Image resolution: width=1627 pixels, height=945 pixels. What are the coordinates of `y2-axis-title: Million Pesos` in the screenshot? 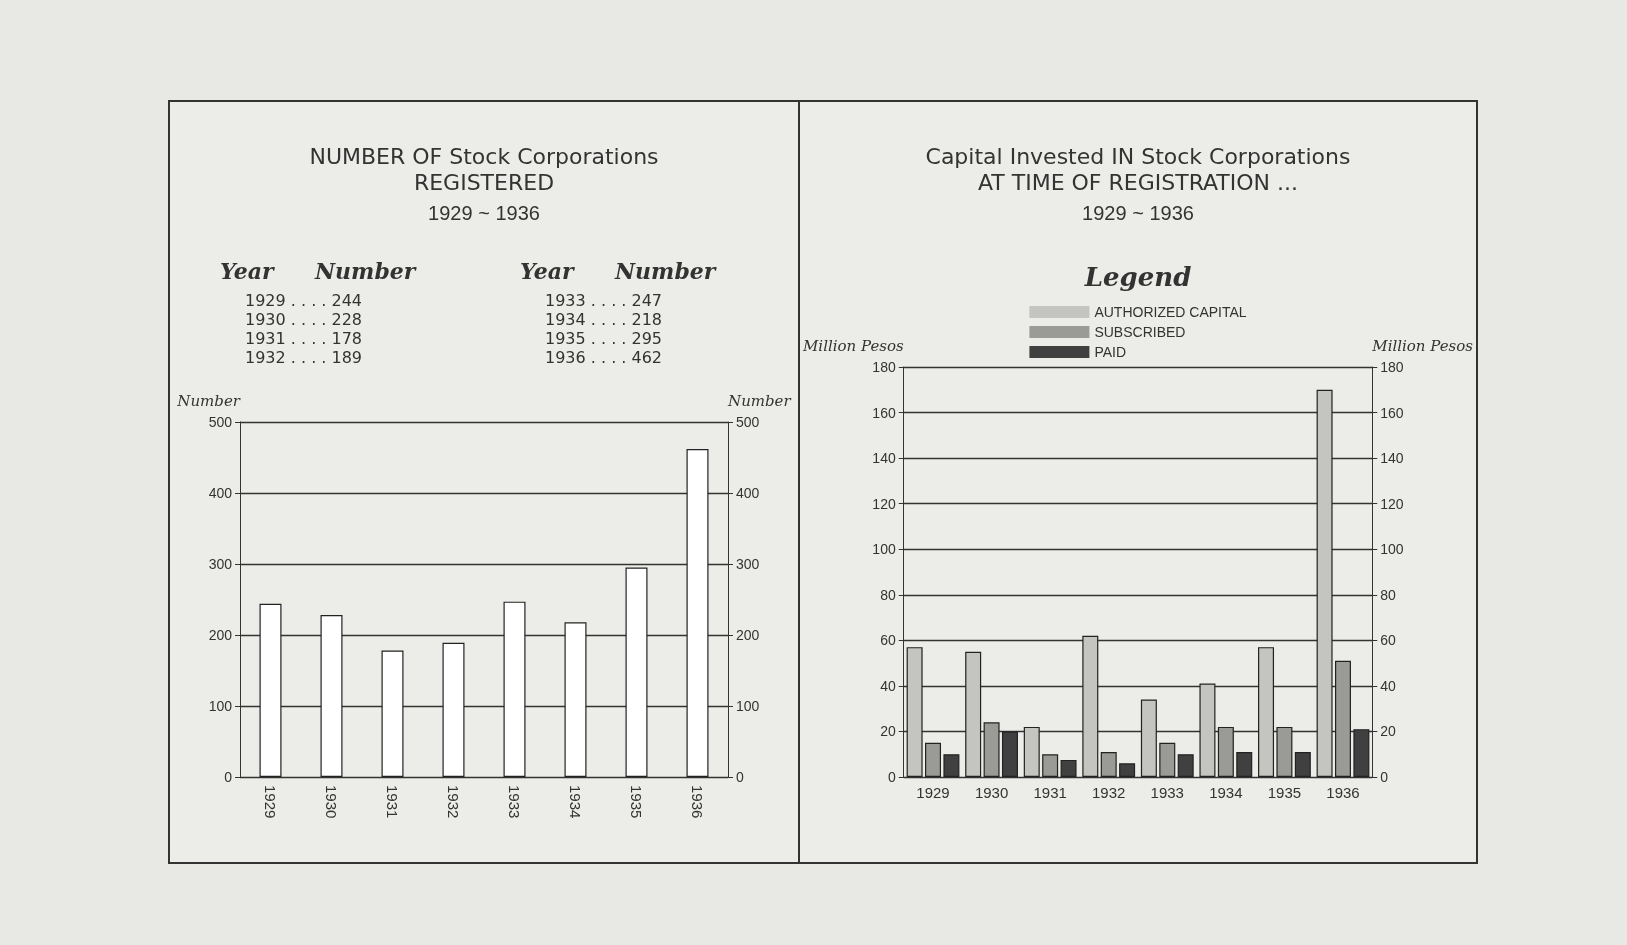 It's located at (1422, 345).